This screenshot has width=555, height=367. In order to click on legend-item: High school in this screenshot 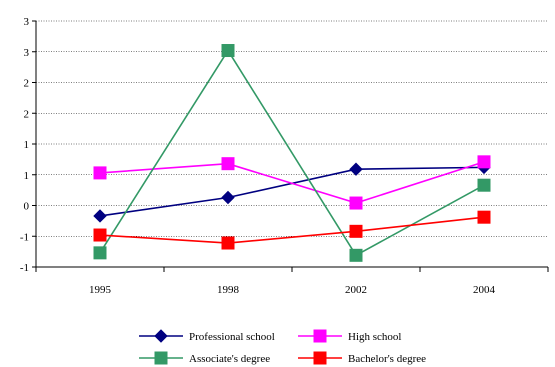, I will do `click(349, 336)`.